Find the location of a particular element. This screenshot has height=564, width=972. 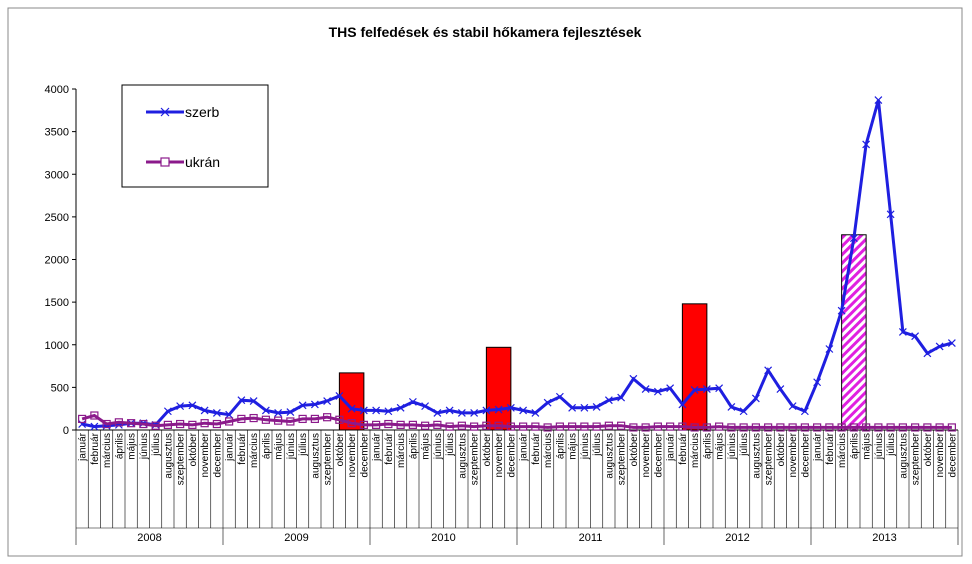

year-label: 2013 is located at coordinates (884, 538).